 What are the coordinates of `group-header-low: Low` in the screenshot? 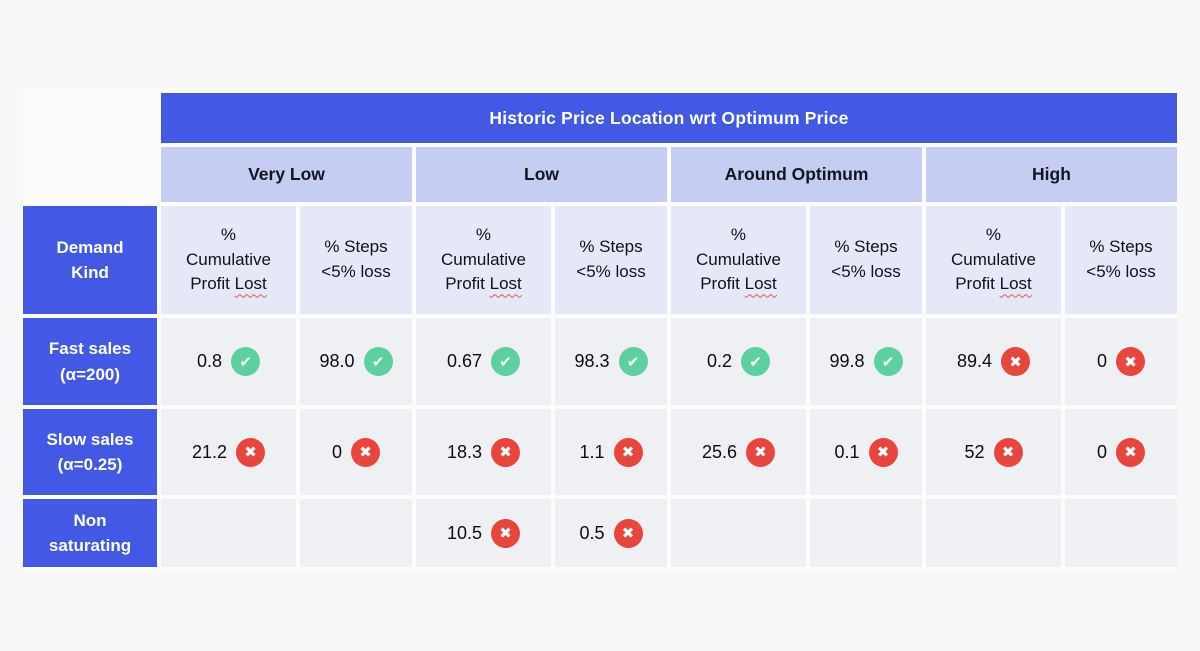 It's located at (541, 174).